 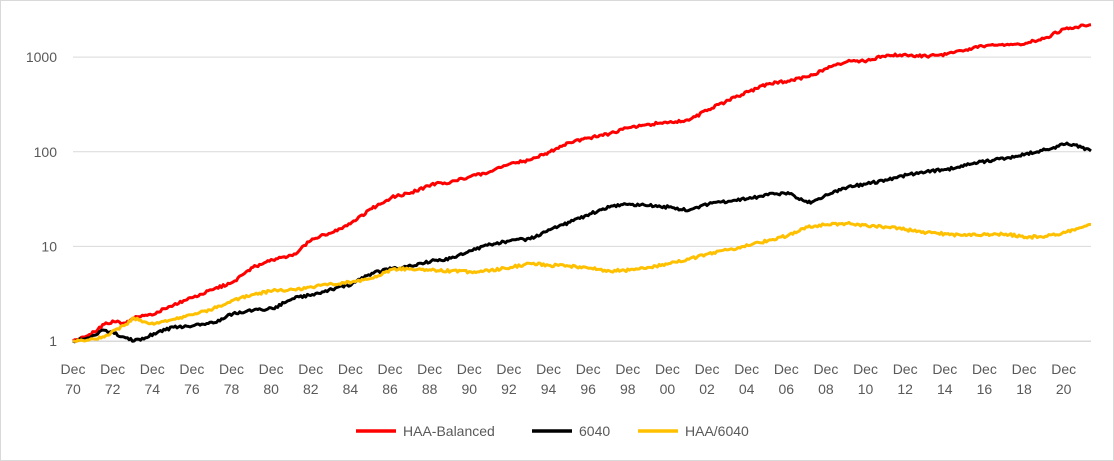 I want to click on legend: HAA-Balanced 6040 HAA/6040, so click(x=552, y=431).